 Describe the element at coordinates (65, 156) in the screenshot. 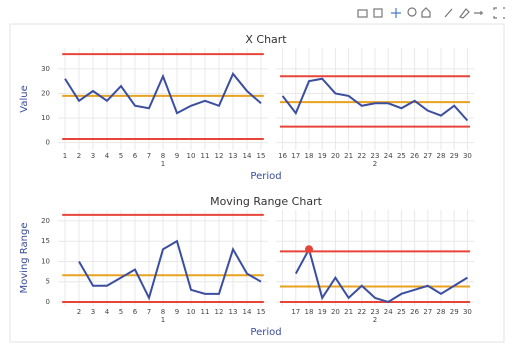

I see `x-tick-label: 1` at that location.